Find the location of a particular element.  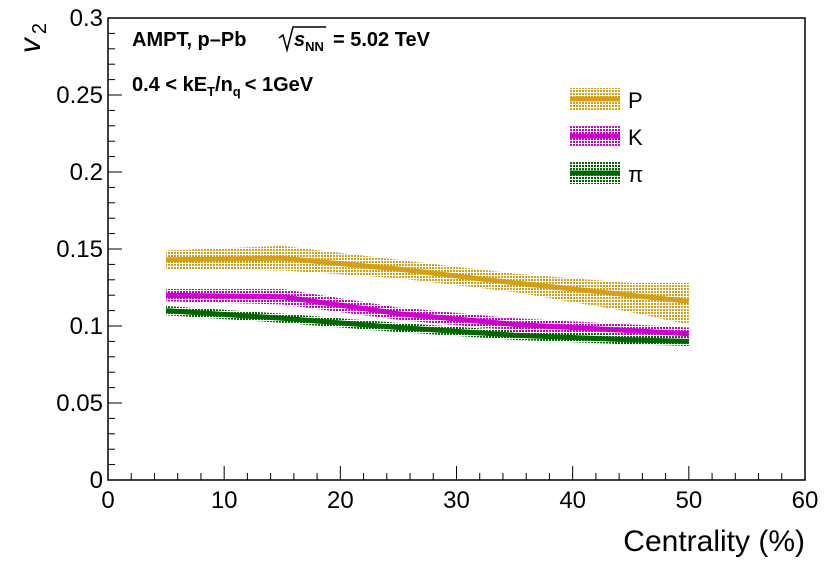

legend-label-2: π is located at coordinates (635, 174).